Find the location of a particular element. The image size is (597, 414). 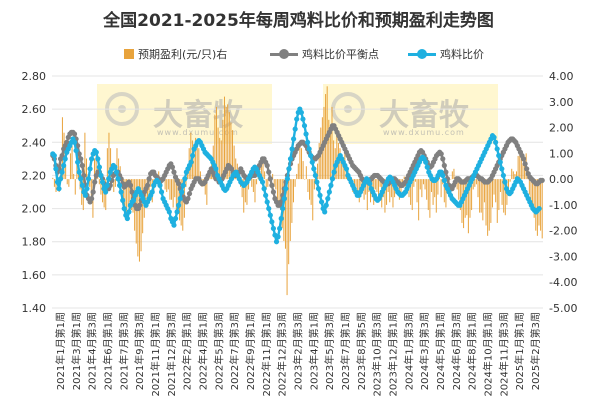

x-tick-label: 2024年8月第1周 is located at coordinates (472, 351).